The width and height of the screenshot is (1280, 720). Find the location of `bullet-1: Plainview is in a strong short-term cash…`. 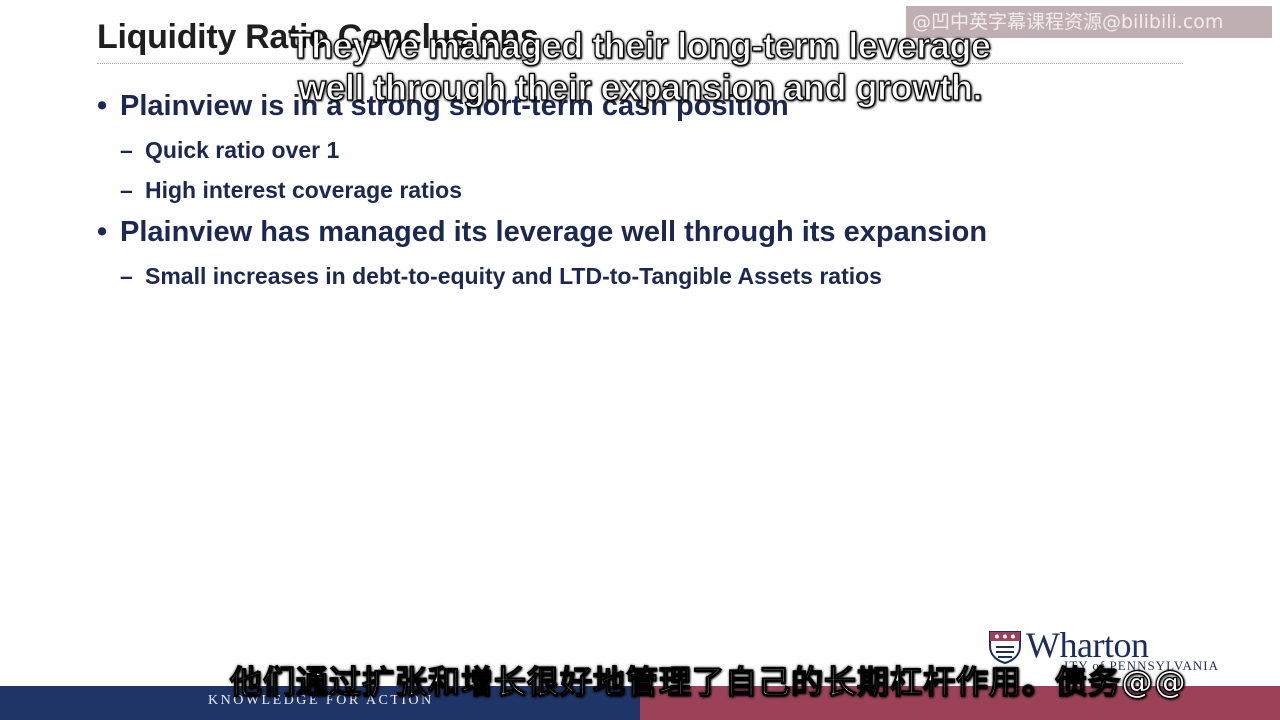

bullet-1: Plainview is in a strong short-term cash… is located at coordinates (454, 106).